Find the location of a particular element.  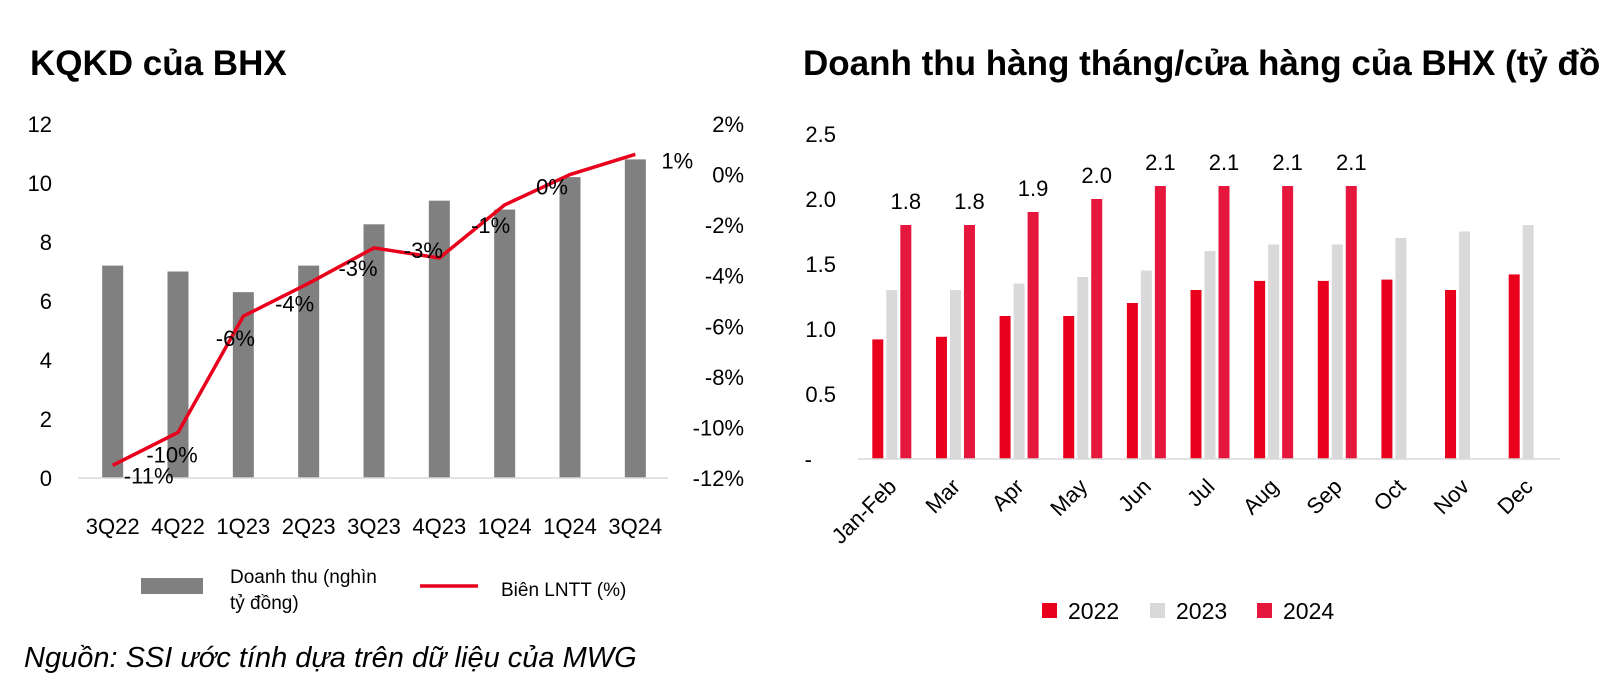

legend-label-2024: 2024 is located at coordinates (1308, 611).